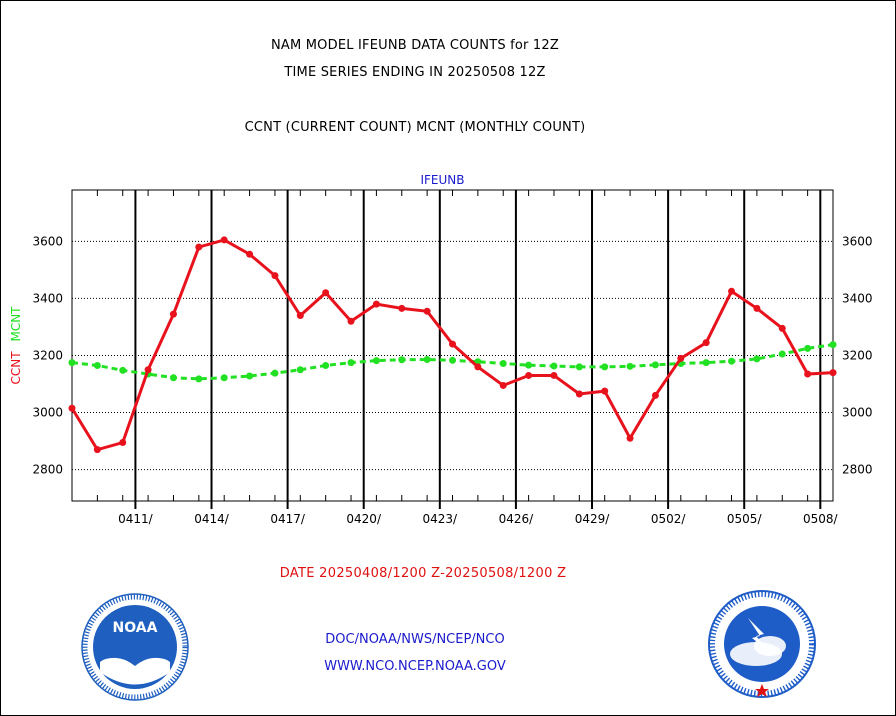  Describe the element at coordinates (135, 657) in the screenshot. I see `noaa-logo-wave` at that location.